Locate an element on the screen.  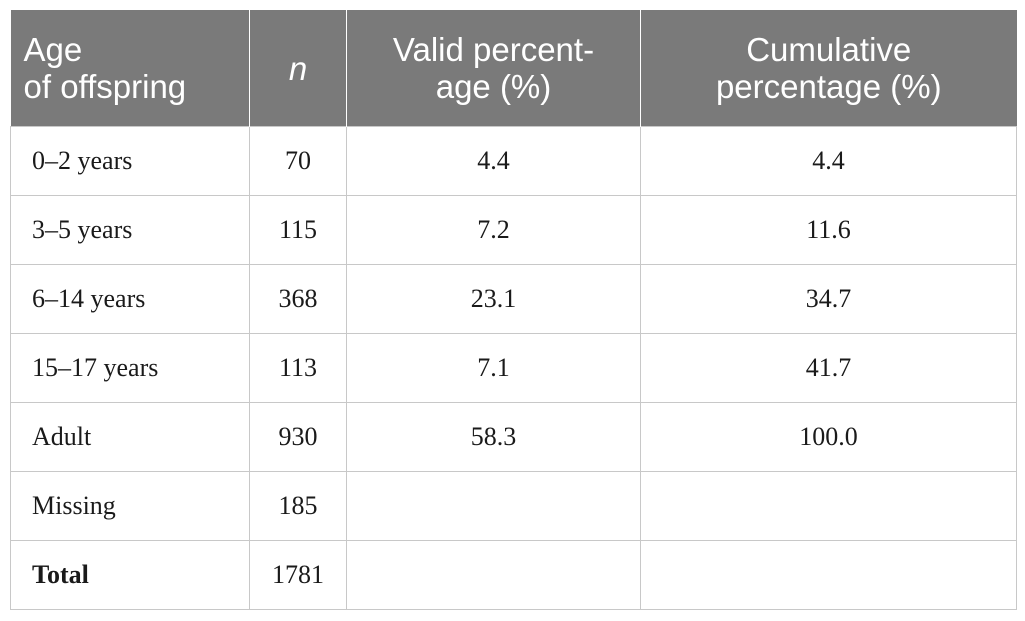
header-cumulative-line-2: percentage (%) is located at coordinates (828, 86).